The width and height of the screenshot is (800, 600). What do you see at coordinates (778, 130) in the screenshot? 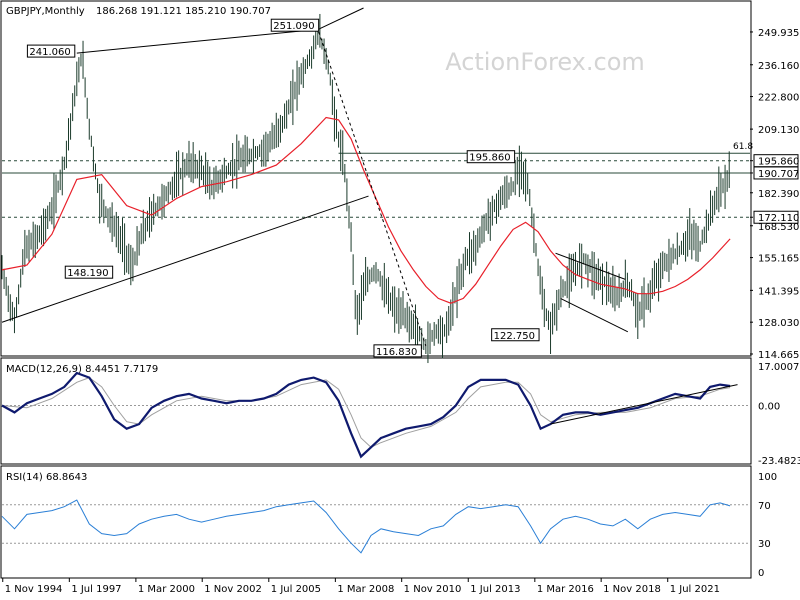
I see `price-tick-label: 209.130` at bounding box center [778, 130].